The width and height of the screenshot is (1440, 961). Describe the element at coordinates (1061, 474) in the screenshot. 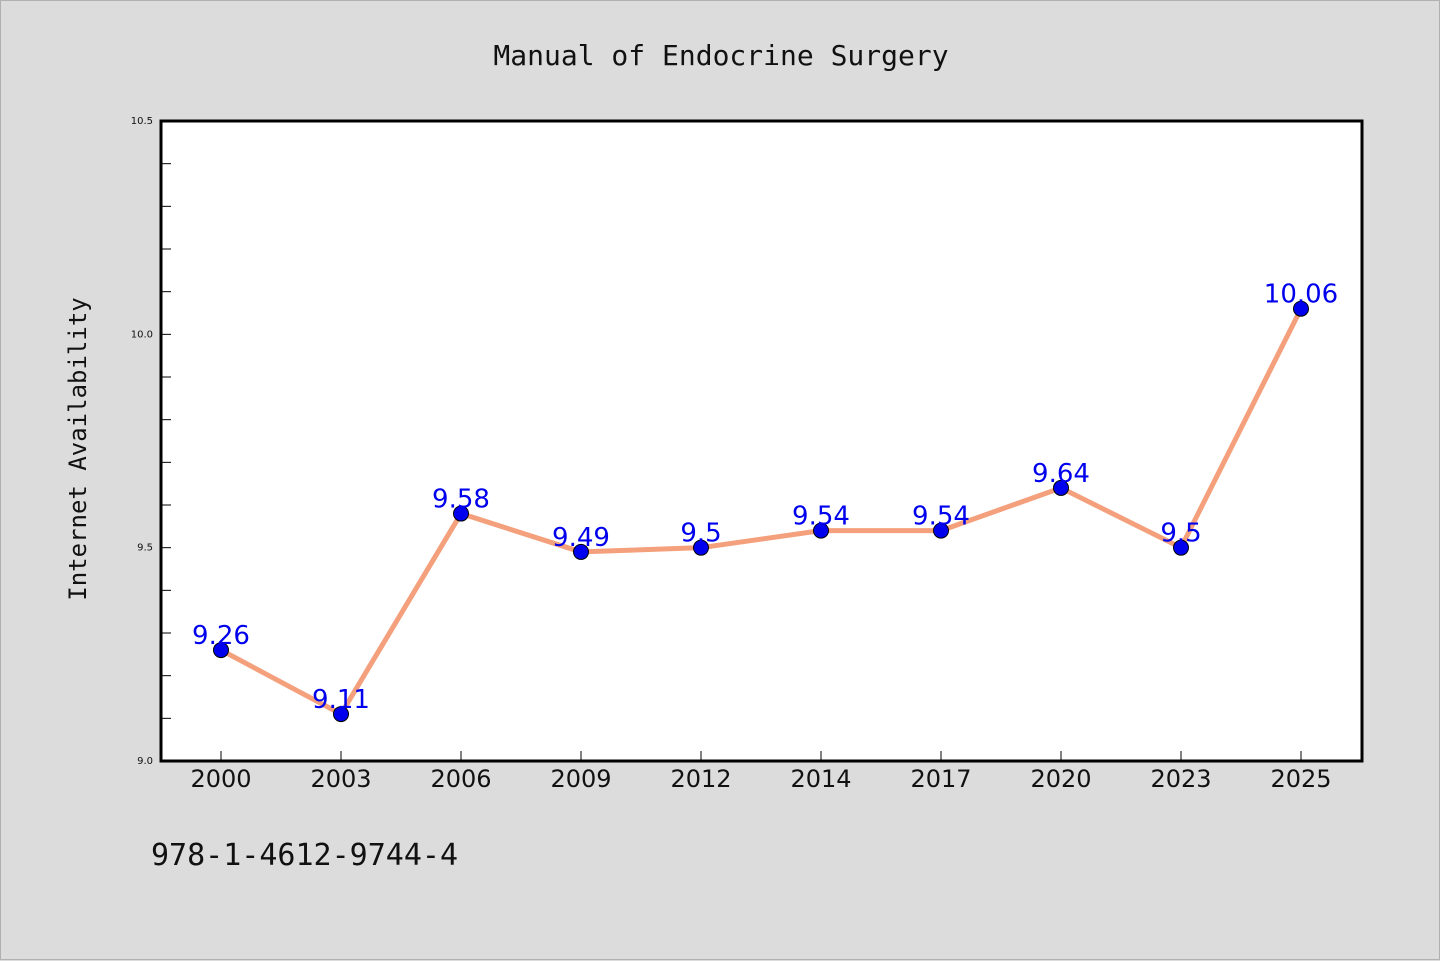

I see `data-label: 9.64` at that location.